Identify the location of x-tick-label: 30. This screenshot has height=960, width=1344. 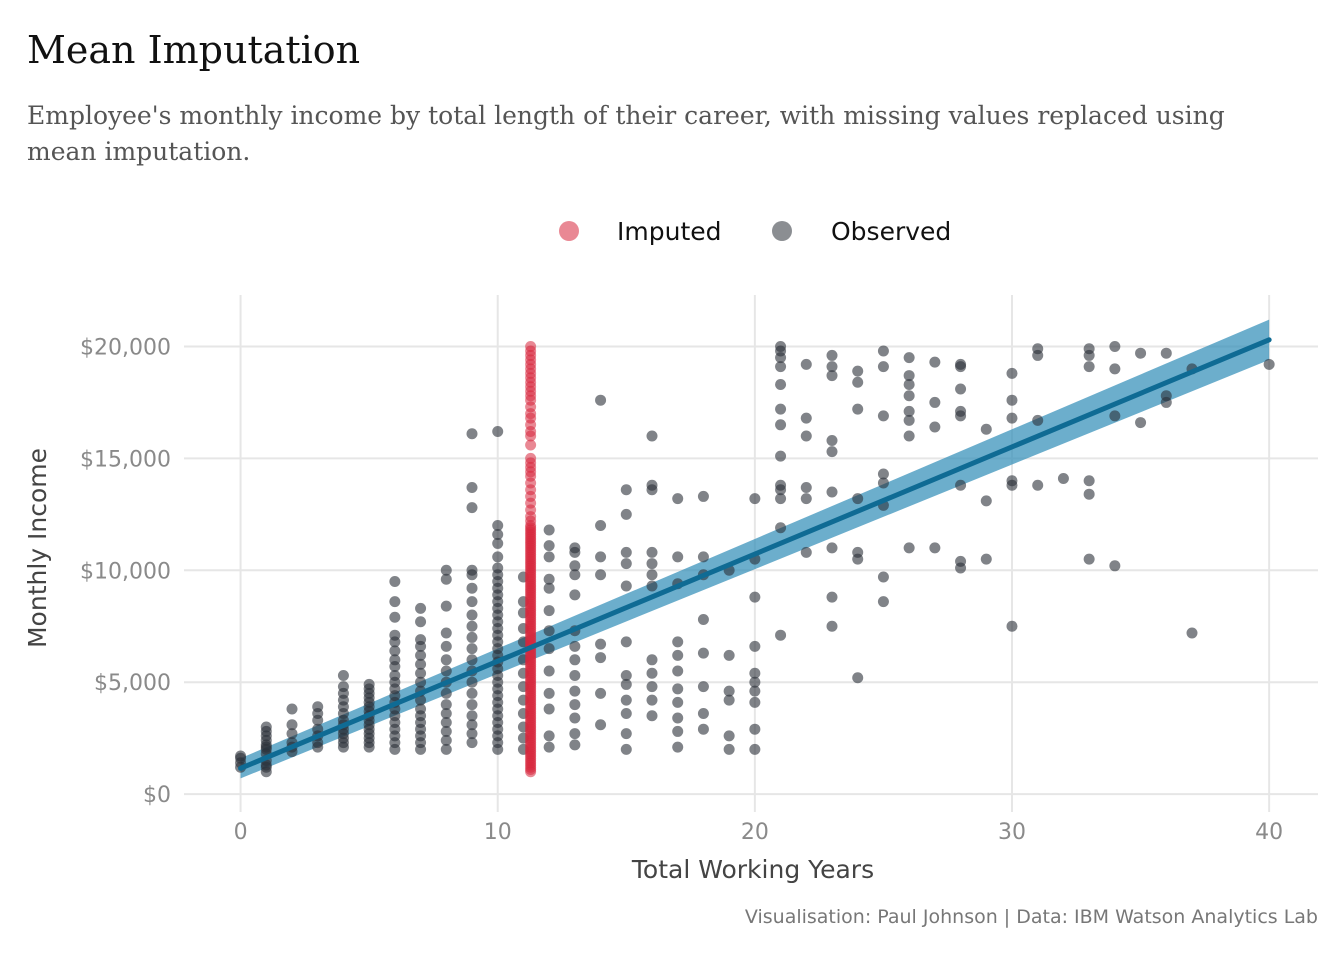
(1012, 832).